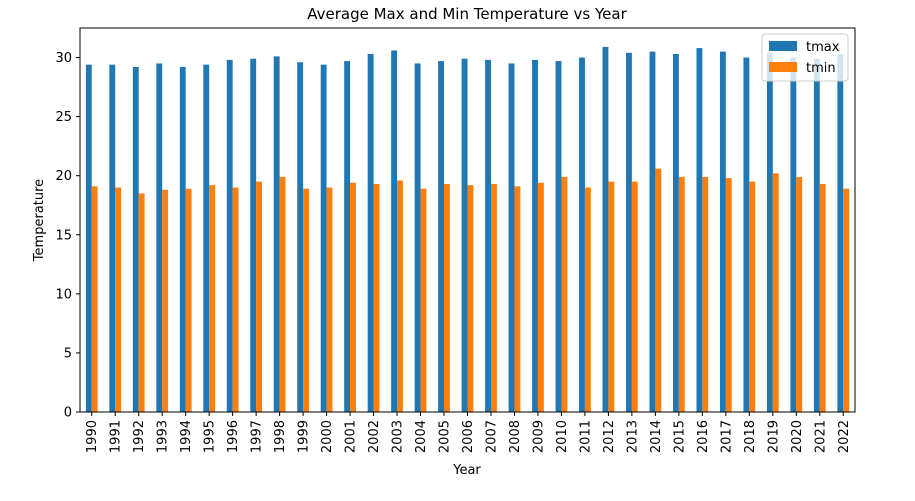 The image size is (915, 501). I want to click on x-tick-label: 2007, so click(491, 436).